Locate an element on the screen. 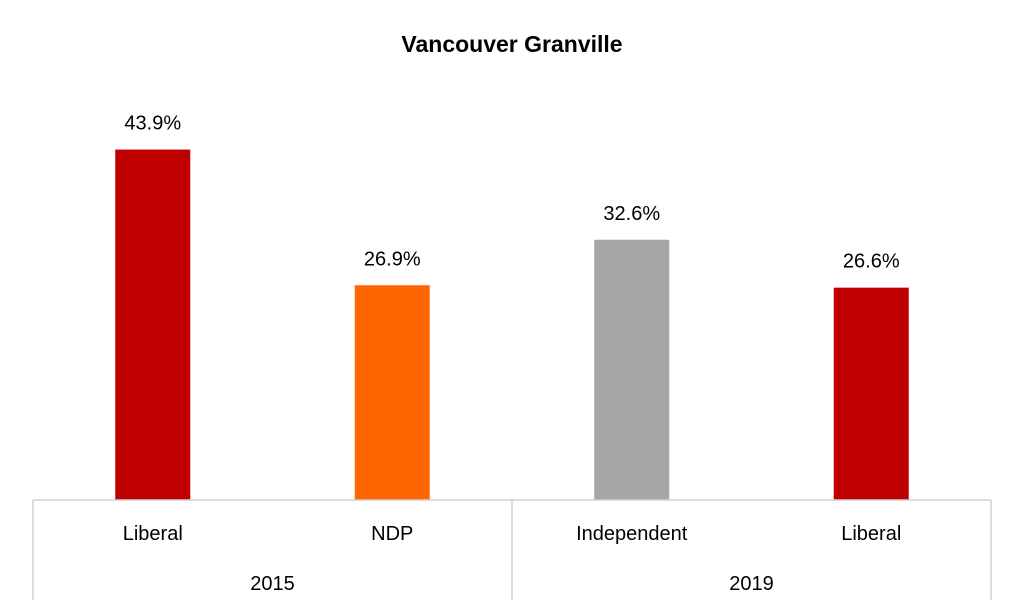 The height and width of the screenshot is (615, 1024). bar-2015-liberal is located at coordinates (153, 325).